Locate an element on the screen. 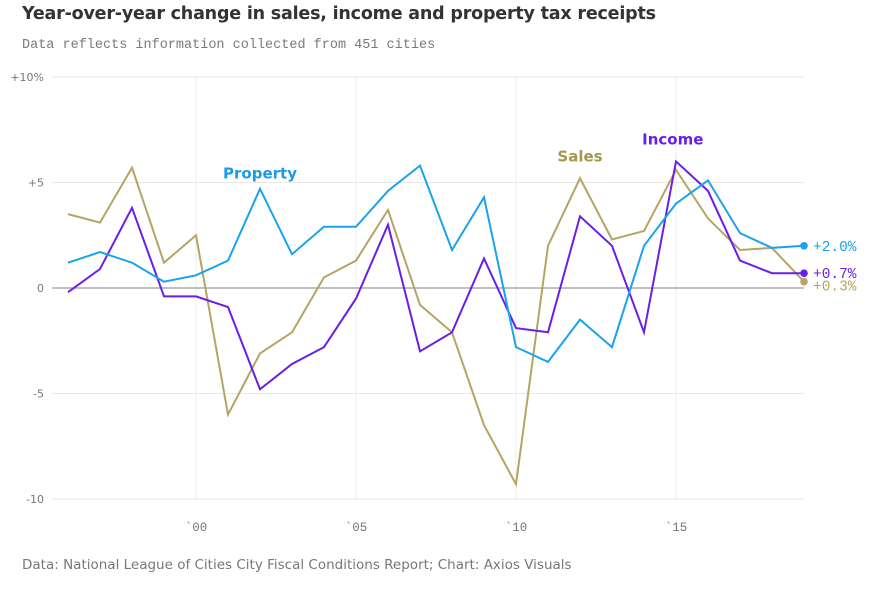  y-tick-label: -10 is located at coordinates (35, 499).